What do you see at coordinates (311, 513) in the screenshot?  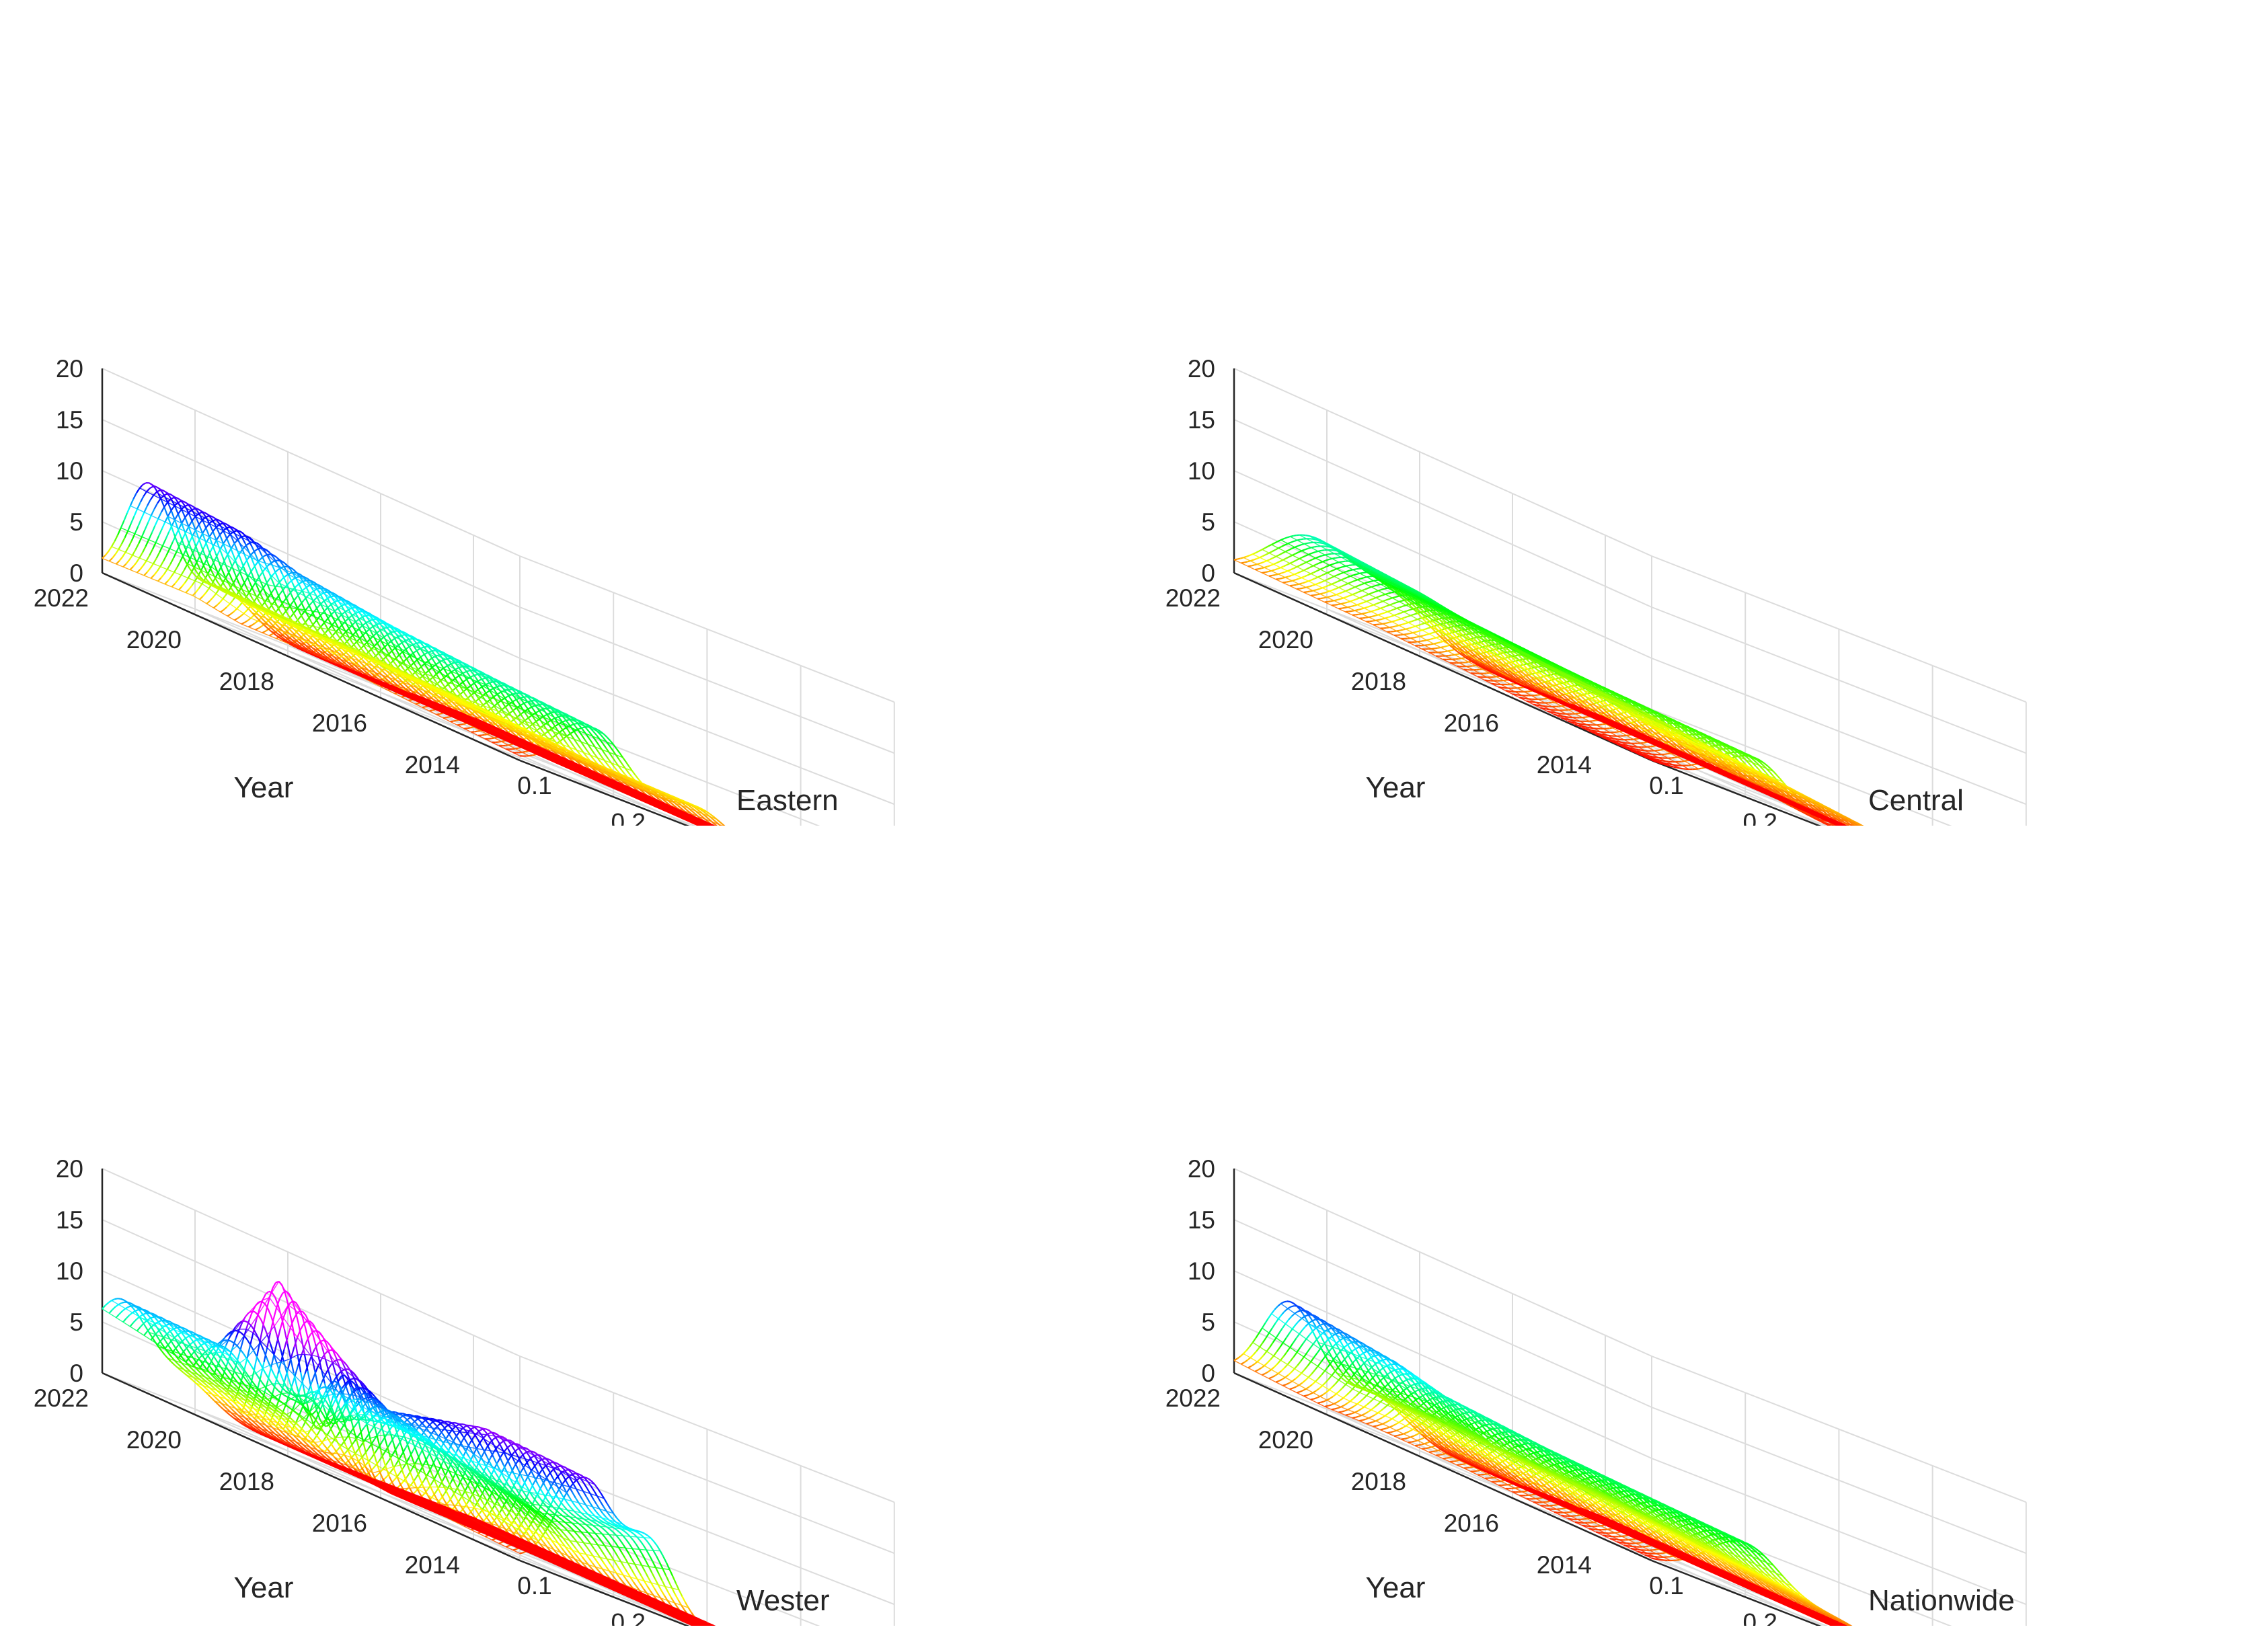 I see `grid-line` at bounding box center [311, 513].